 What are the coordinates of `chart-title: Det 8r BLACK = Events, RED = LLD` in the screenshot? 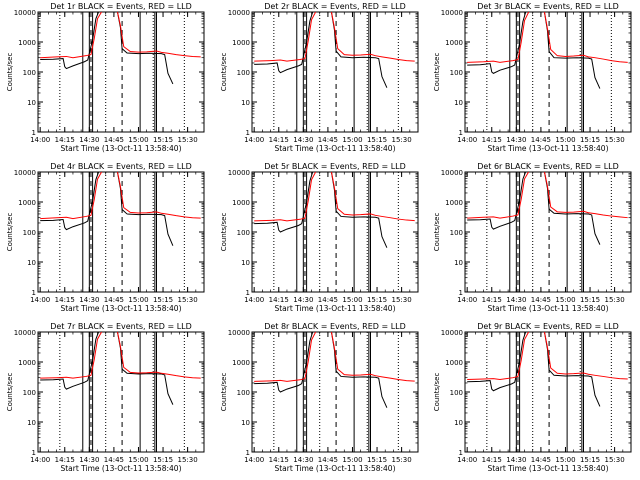 It's located at (335, 326).